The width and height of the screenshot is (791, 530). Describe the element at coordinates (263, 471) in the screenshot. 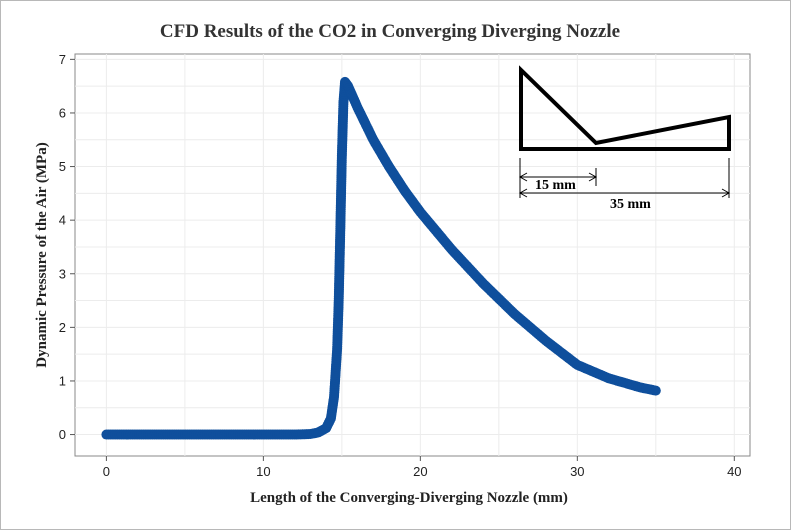

I see `x-tick-label: 10` at that location.